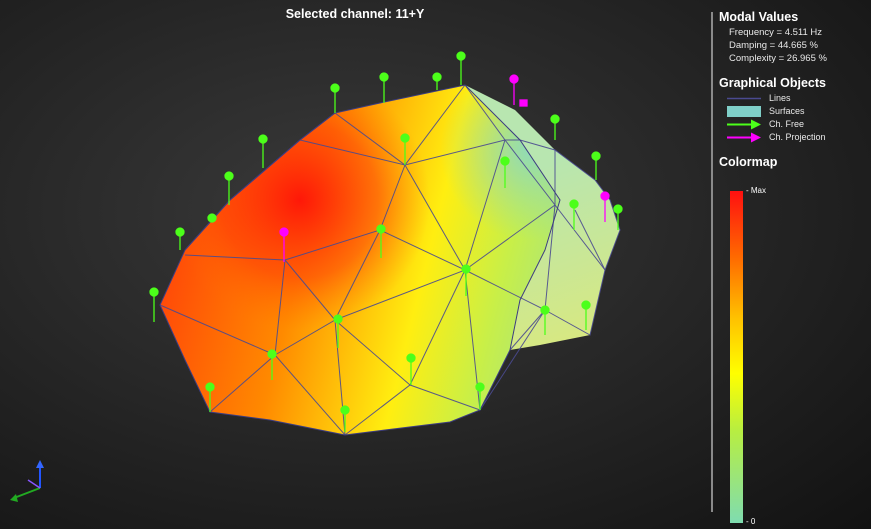 The width and height of the screenshot is (871, 529). What do you see at coordinates (787, 111) in the screenshot?
I see `legend-surfaces-label: Surfaces` at bounding box center [787, 111].